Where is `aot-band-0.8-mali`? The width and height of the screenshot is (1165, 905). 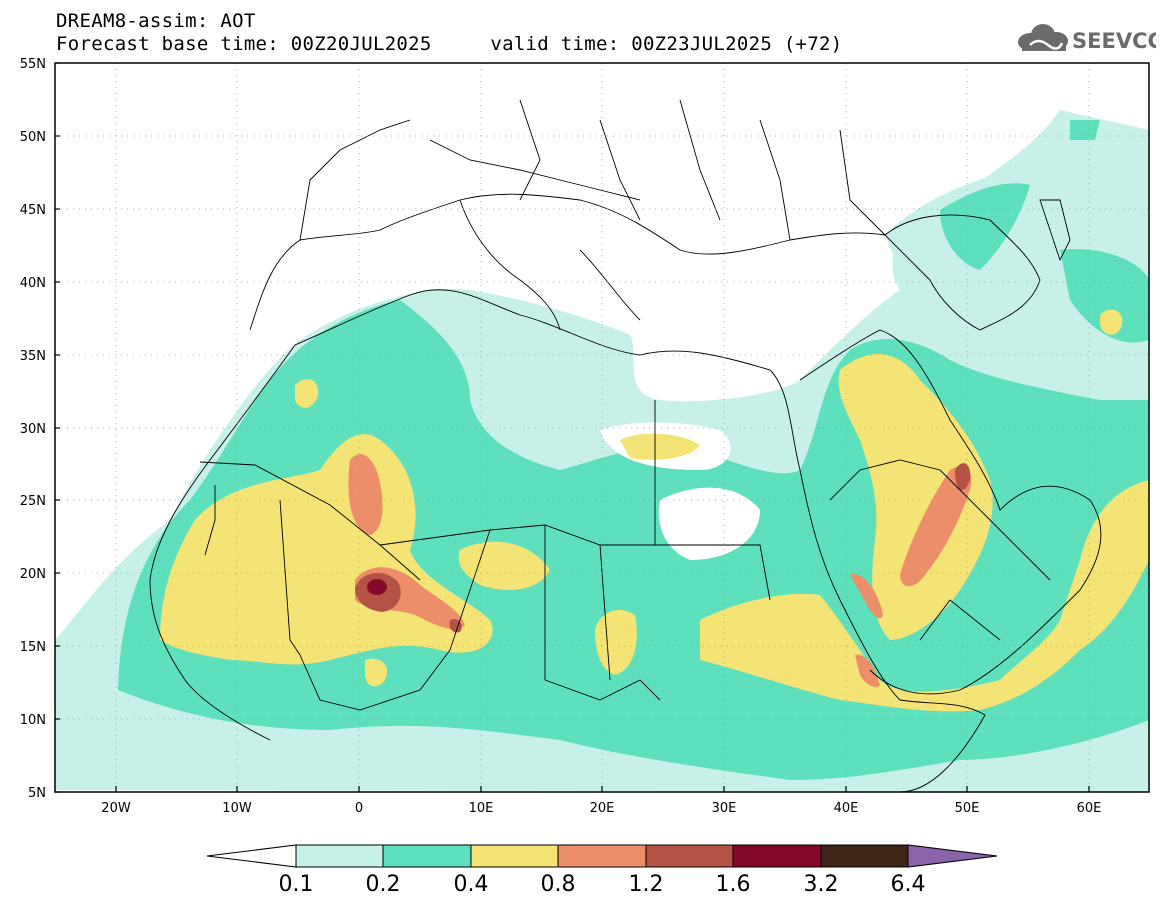 aot-band-0.8-mali is located at coordinates (365, 494).